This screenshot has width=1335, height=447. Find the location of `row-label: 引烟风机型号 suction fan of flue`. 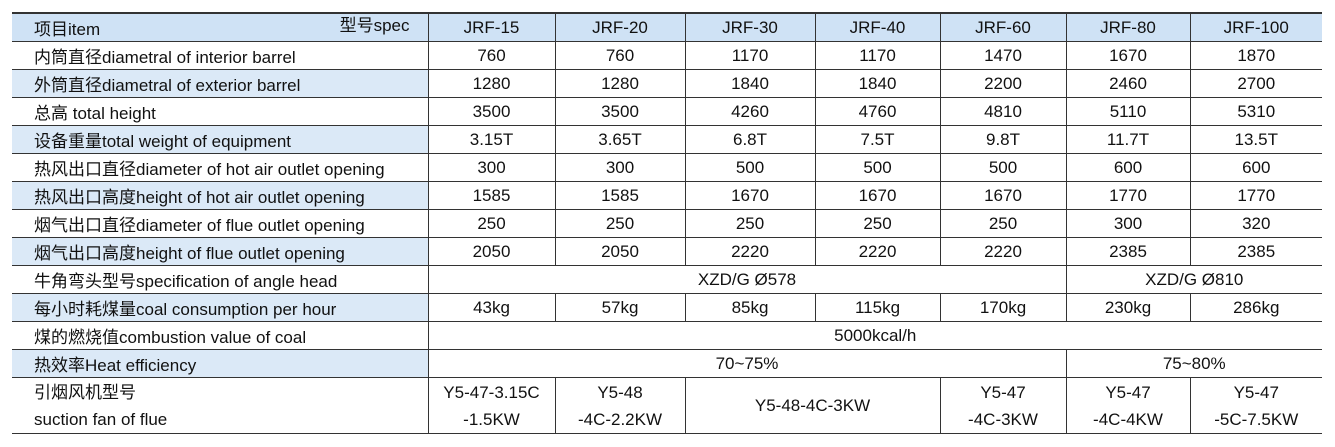

row-label: 引烟风机型号 suction fan of flue is located at coordinates (220, 405).